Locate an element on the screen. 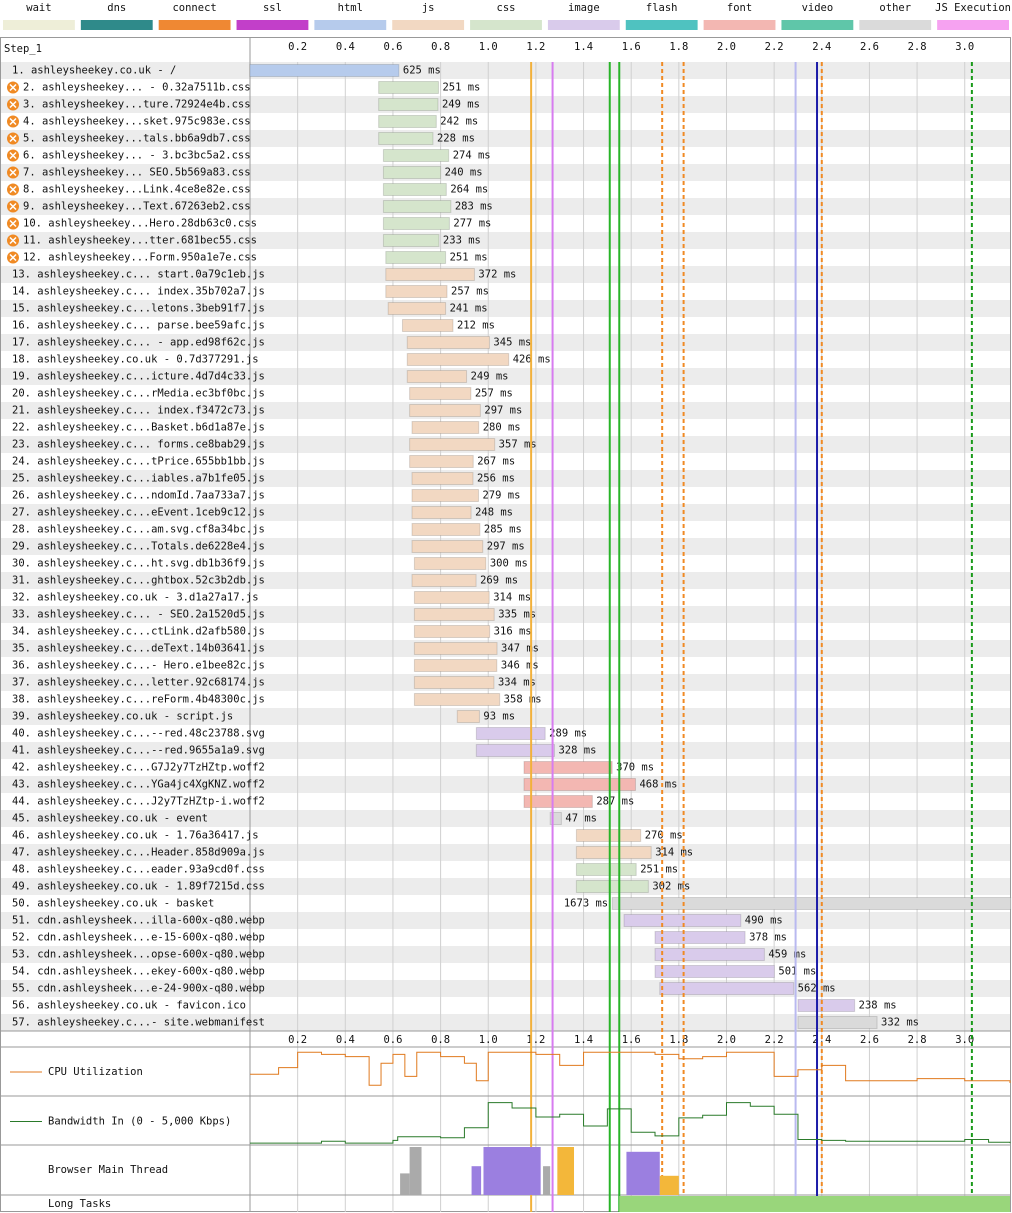 The height and width of the screenshot is (1213, 1012). request-label: 30. ashleysheekey.c...ht.svg.db1b36f9.js is located at coordinates (138, 564).